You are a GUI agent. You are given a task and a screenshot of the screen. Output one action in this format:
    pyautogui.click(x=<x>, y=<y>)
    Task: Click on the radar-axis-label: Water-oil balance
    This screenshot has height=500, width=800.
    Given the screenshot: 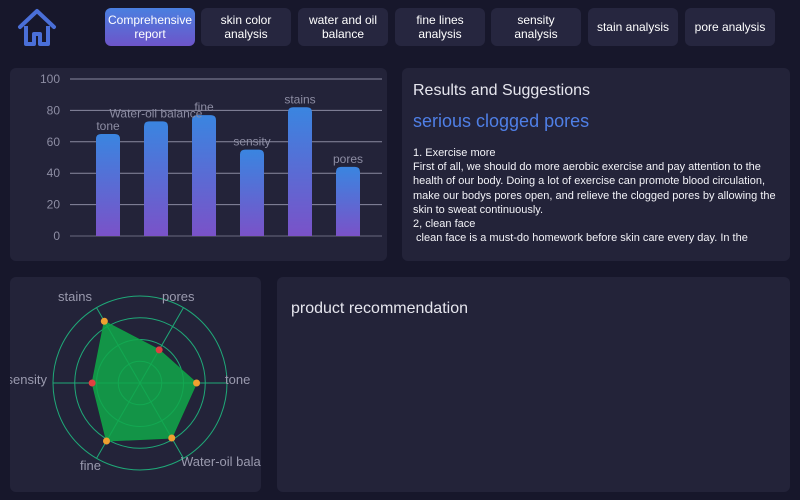 What is the action you would take?
    pyautogui.click(x=221, y=461)
    